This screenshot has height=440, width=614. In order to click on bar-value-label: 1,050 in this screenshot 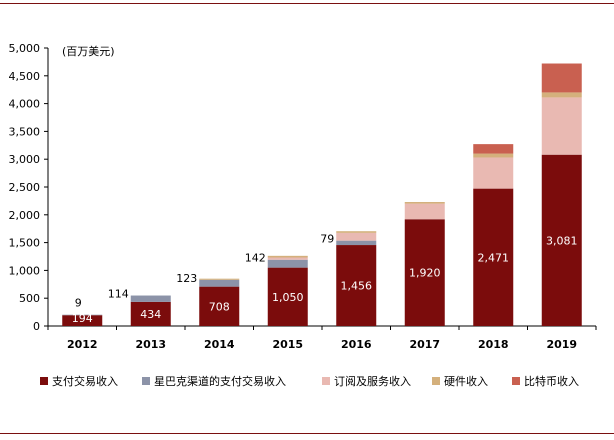, I will do `click(288, 297)`.